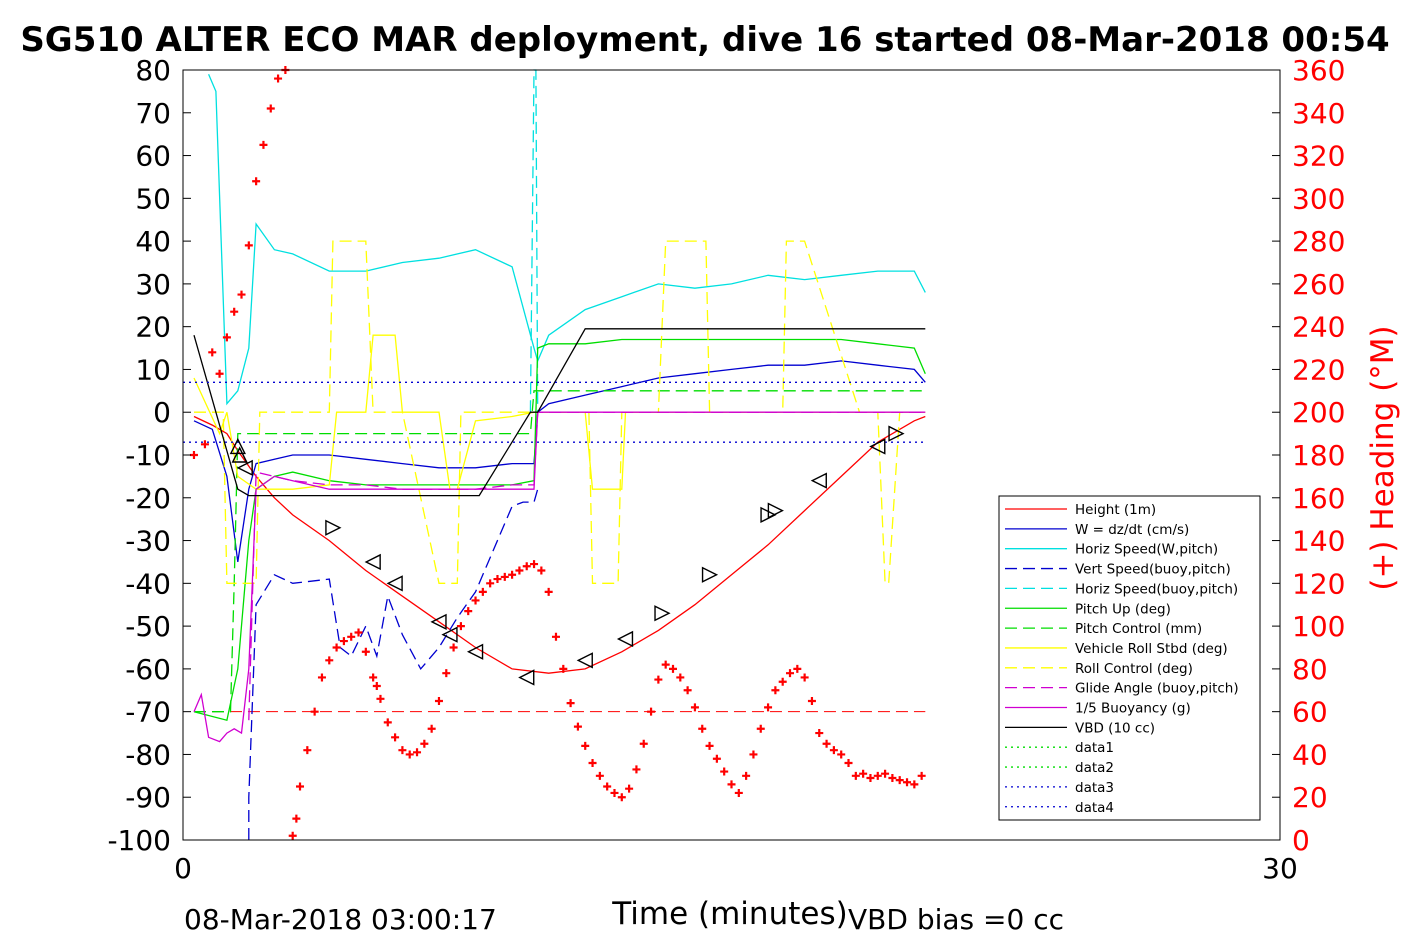 This screenshot has width=1417, height=945. What do you see at coordinates (1318, 626) in the screenshot?
I see `y-right-tick-label: 100` at bounding box center [1318, 626].